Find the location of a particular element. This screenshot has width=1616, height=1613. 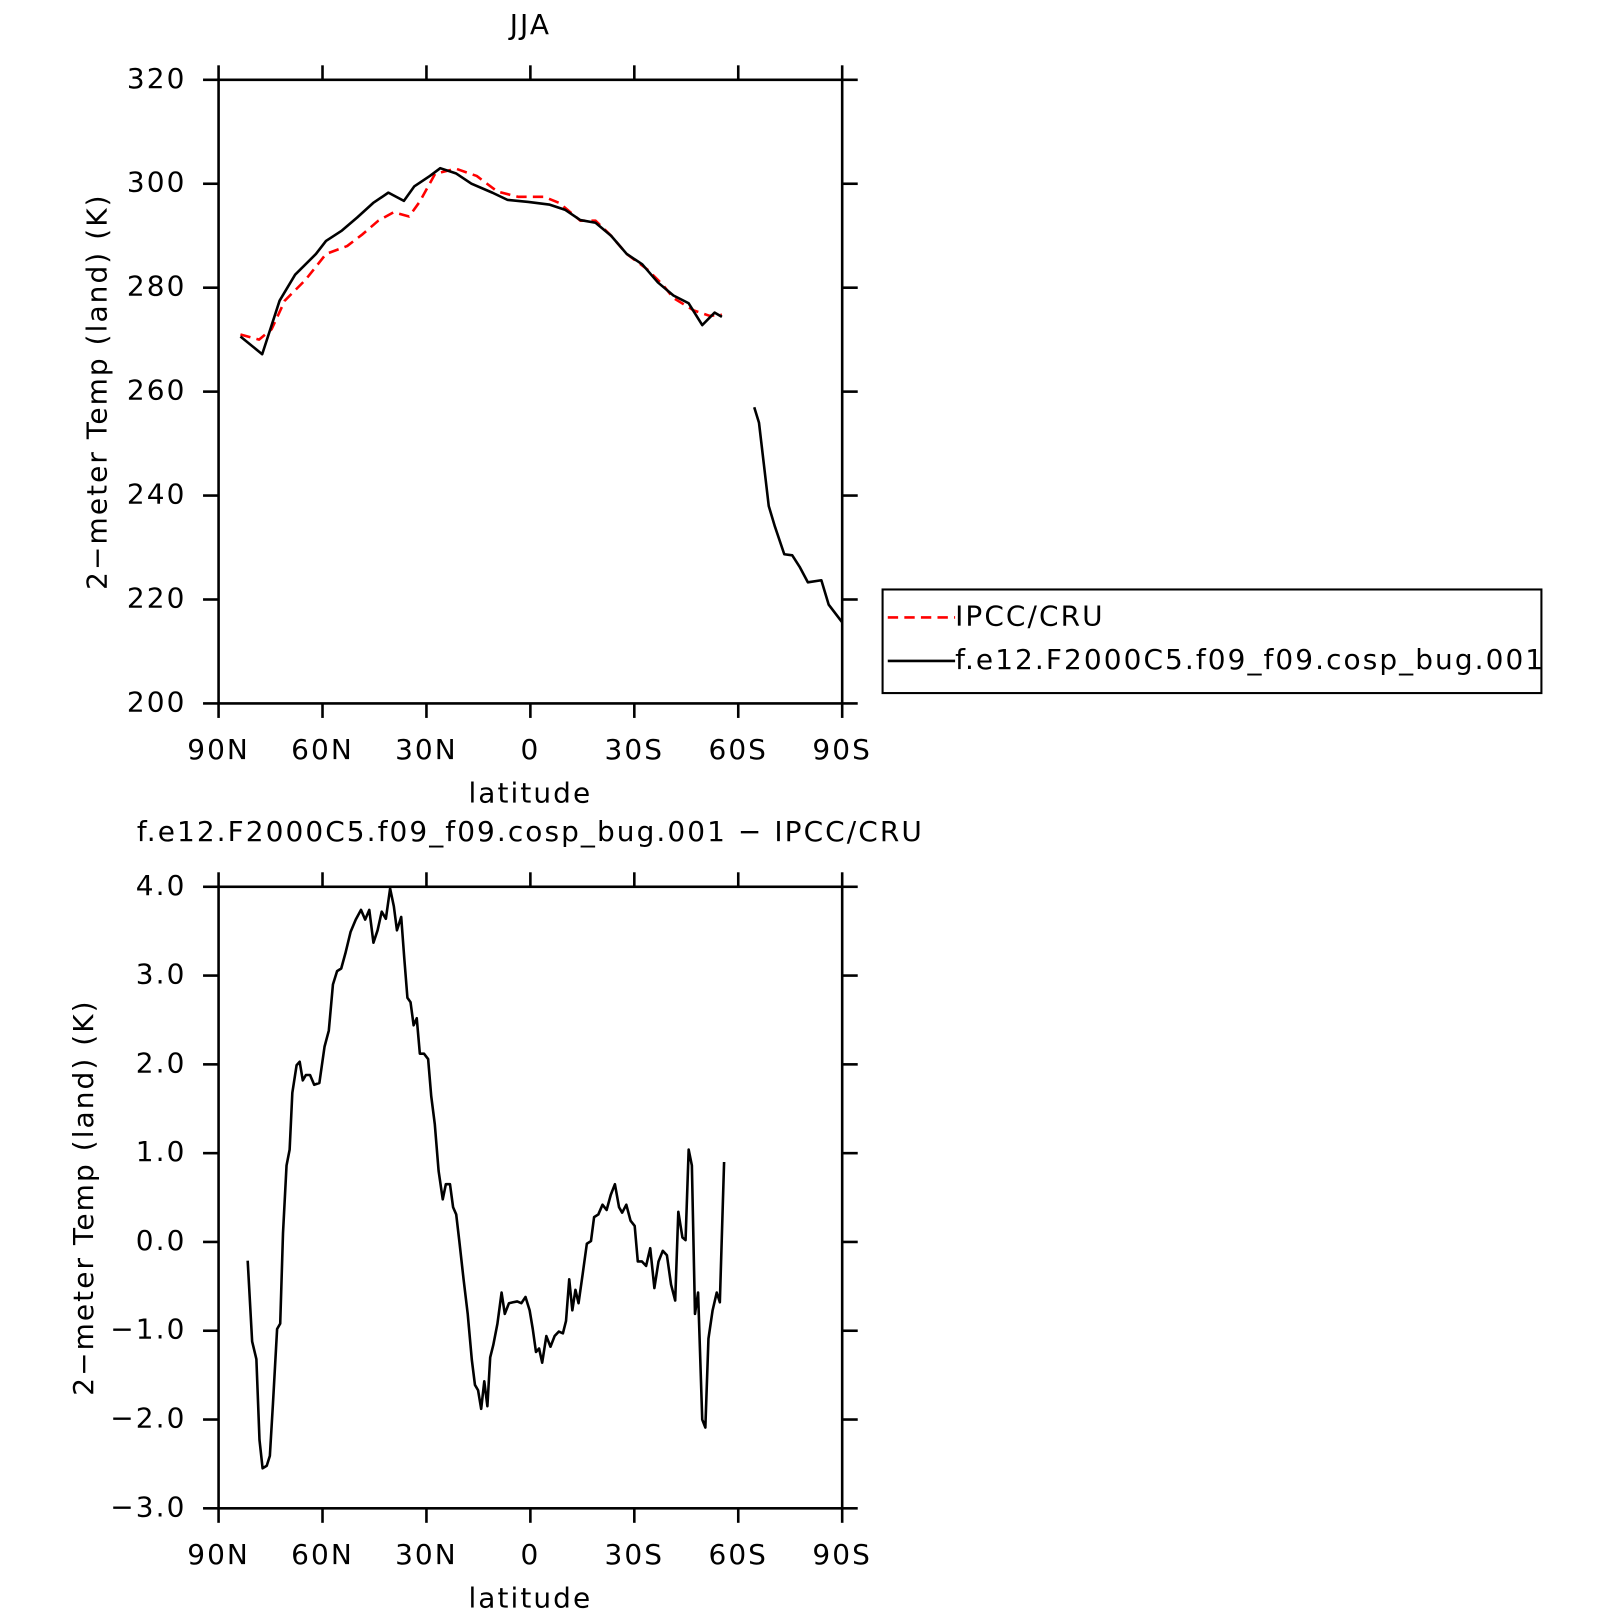

y-tick-label: 300 is located at coordinates (157, 182).